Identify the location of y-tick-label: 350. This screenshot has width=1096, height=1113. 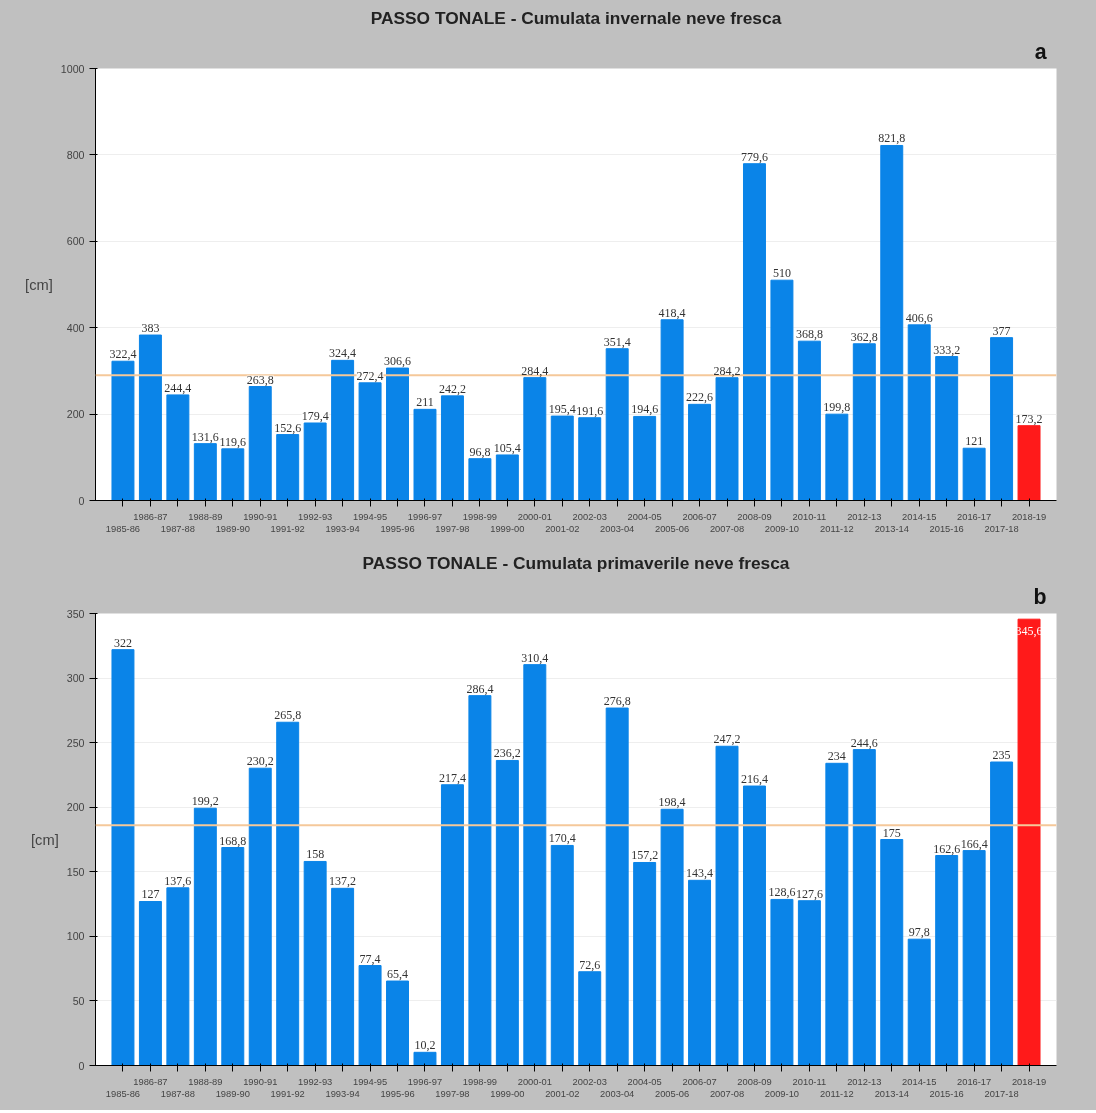
(75, 613).